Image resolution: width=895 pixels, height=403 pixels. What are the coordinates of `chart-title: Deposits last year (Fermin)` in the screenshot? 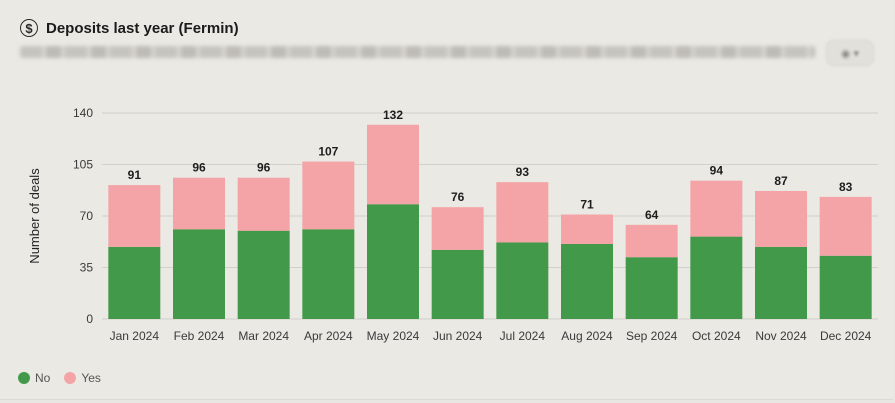 It's located at (142, 28).